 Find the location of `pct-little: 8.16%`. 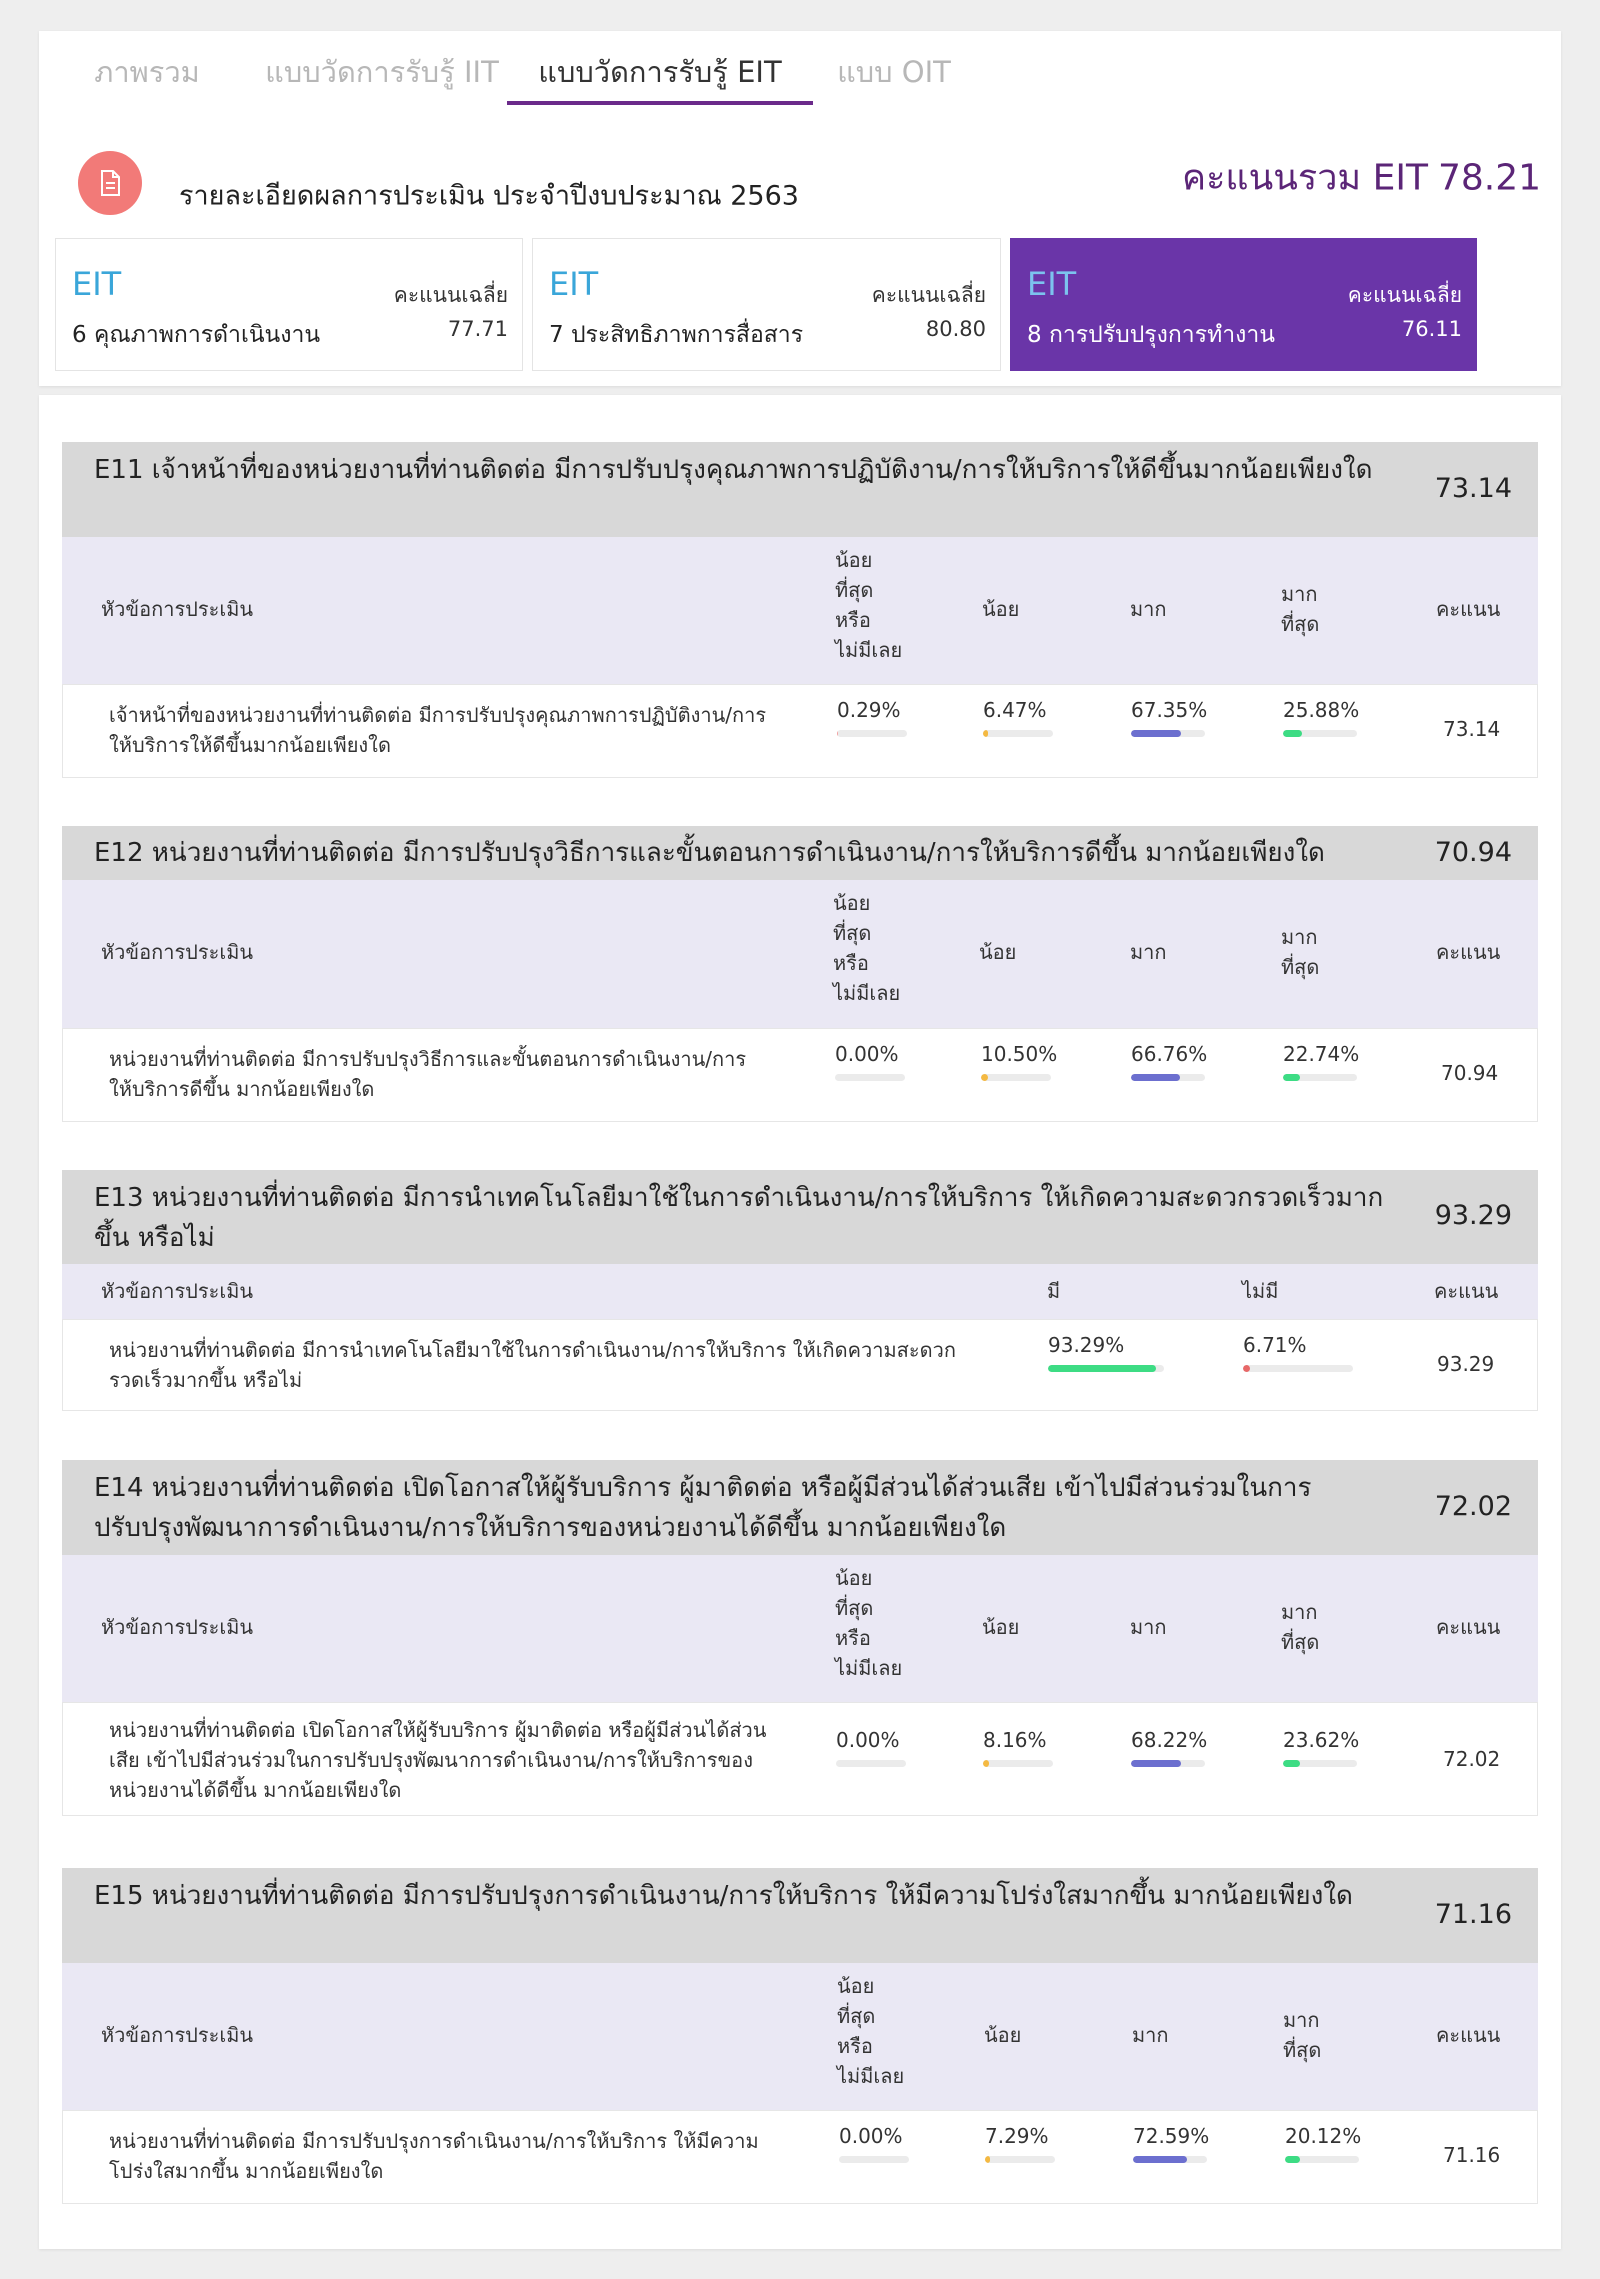

pct-little: 8.16% is located at coordinates (1015, 1740).